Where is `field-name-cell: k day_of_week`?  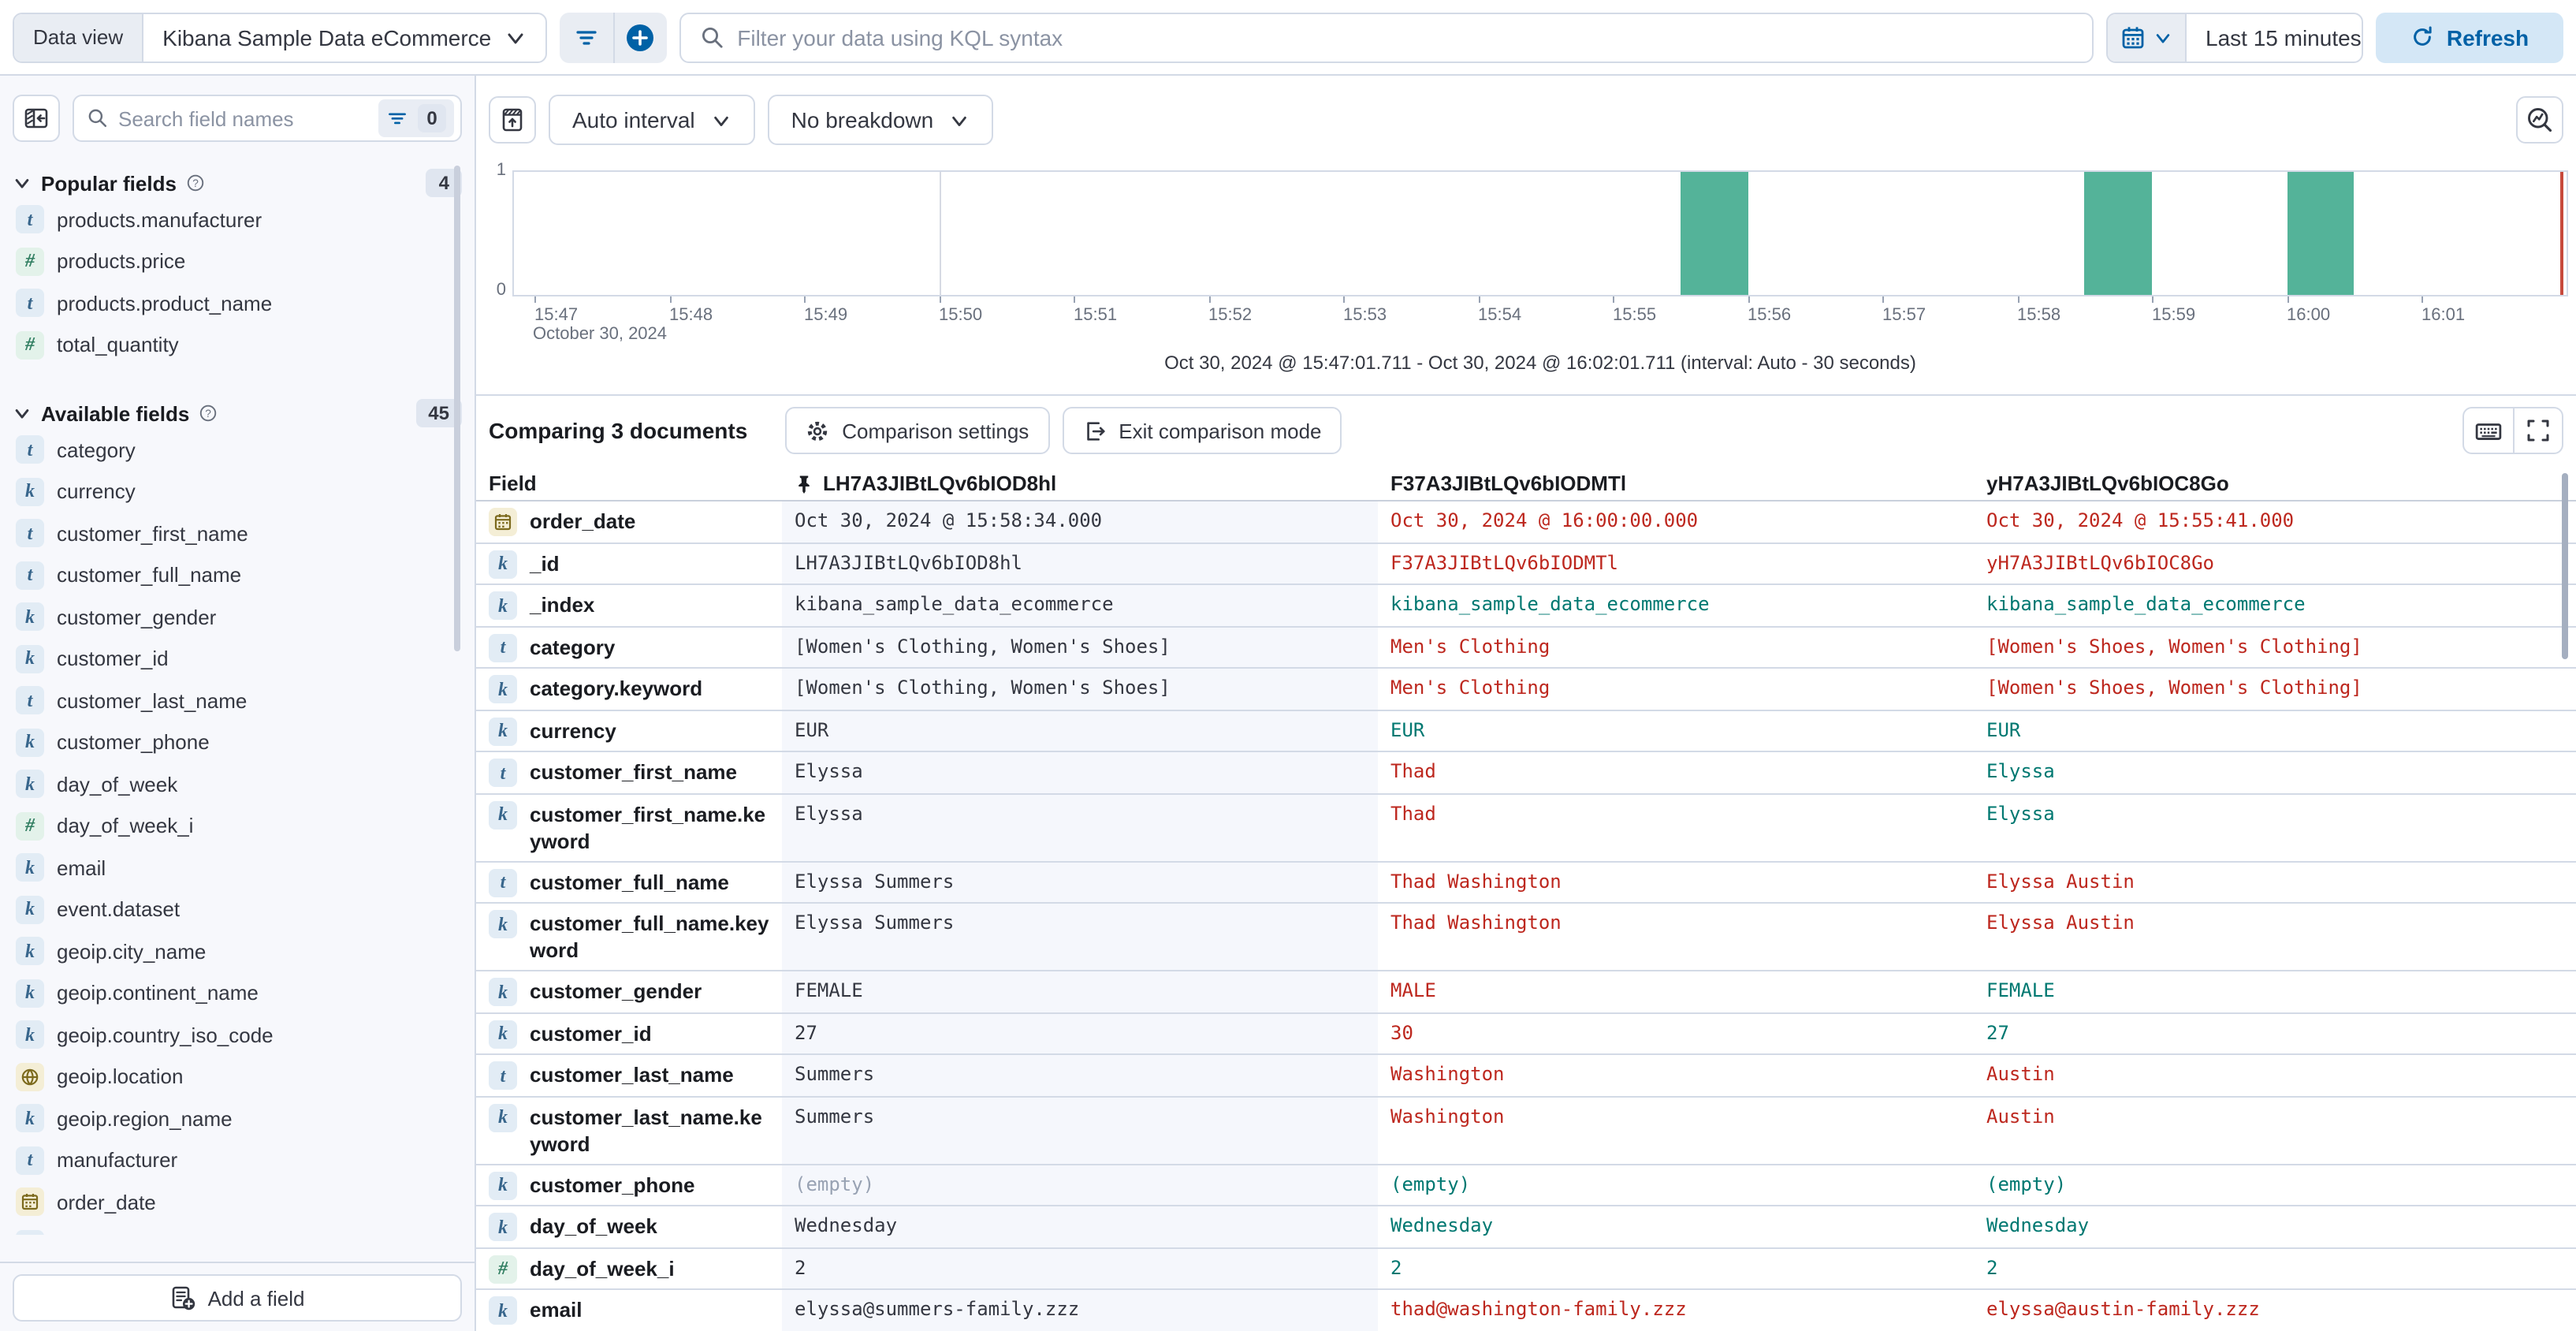
field-name-cell: k day_of_week is located at coordinates (629, 1226).